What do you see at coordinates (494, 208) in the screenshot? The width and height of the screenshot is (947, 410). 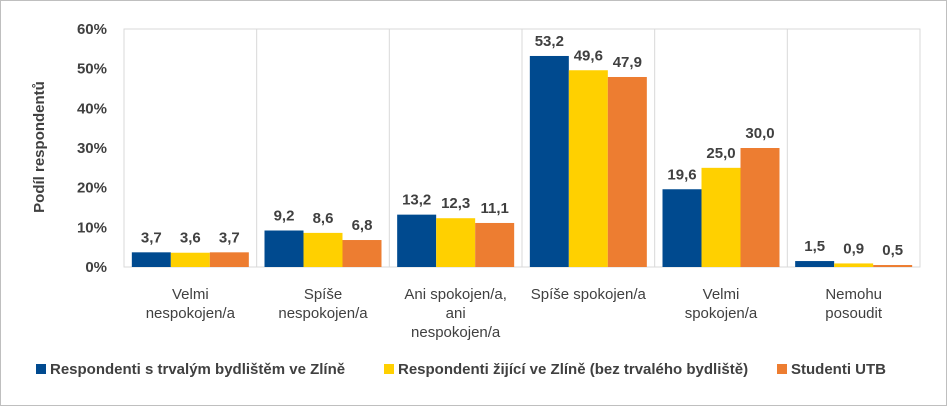 I see `data-label: 11,1` at bounding box center [494, 208].